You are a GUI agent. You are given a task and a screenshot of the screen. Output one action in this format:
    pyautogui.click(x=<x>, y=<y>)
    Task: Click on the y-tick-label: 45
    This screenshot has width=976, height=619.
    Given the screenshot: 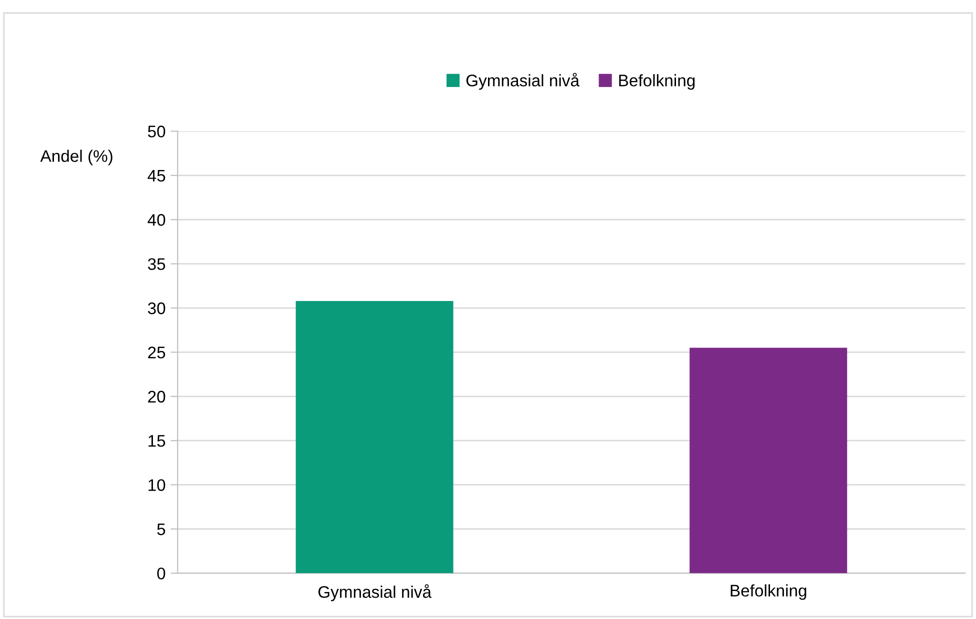 What is the action you would take?
    pyautogui.click(x=157, y=176)
    